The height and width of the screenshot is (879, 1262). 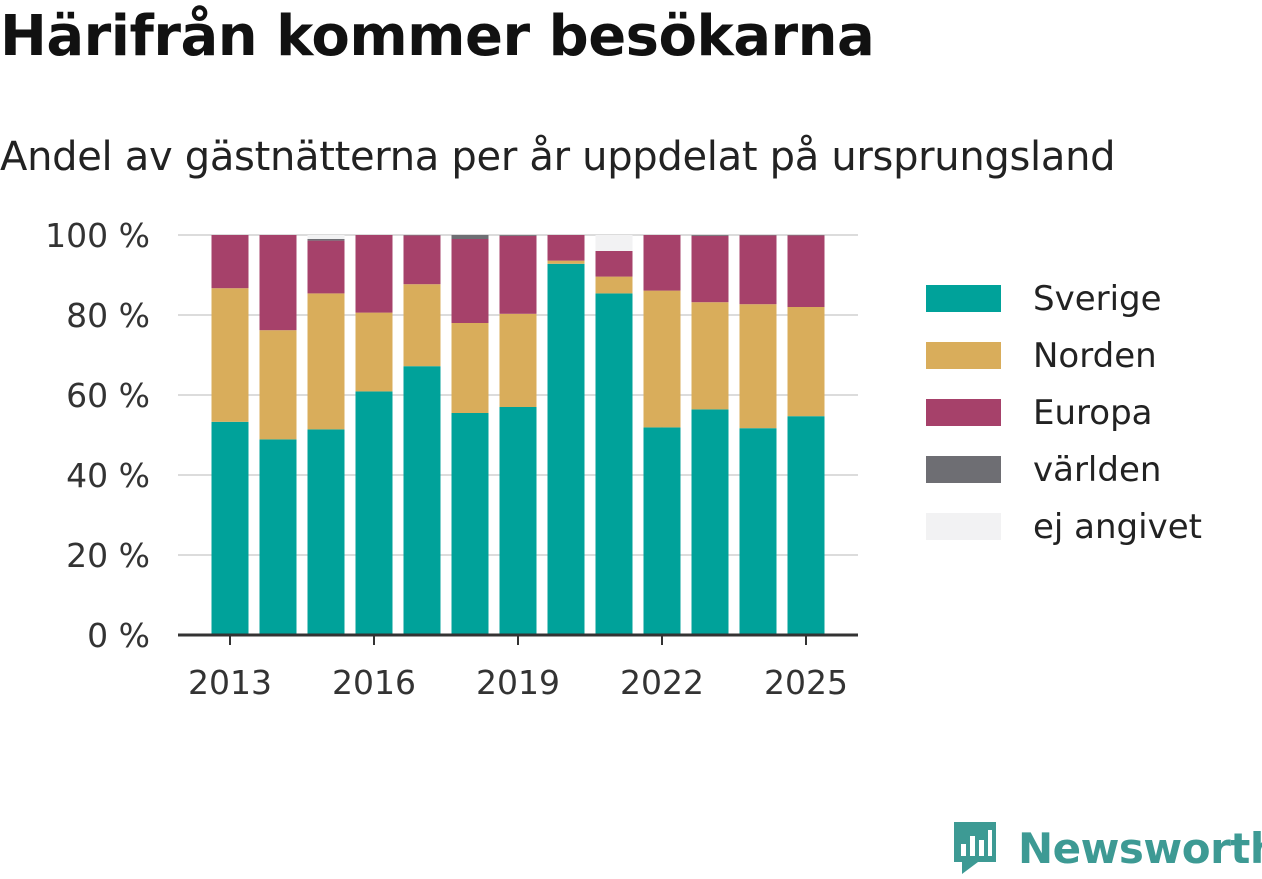 I want to click on legend-label: världen, so click(x=1097, y=469).